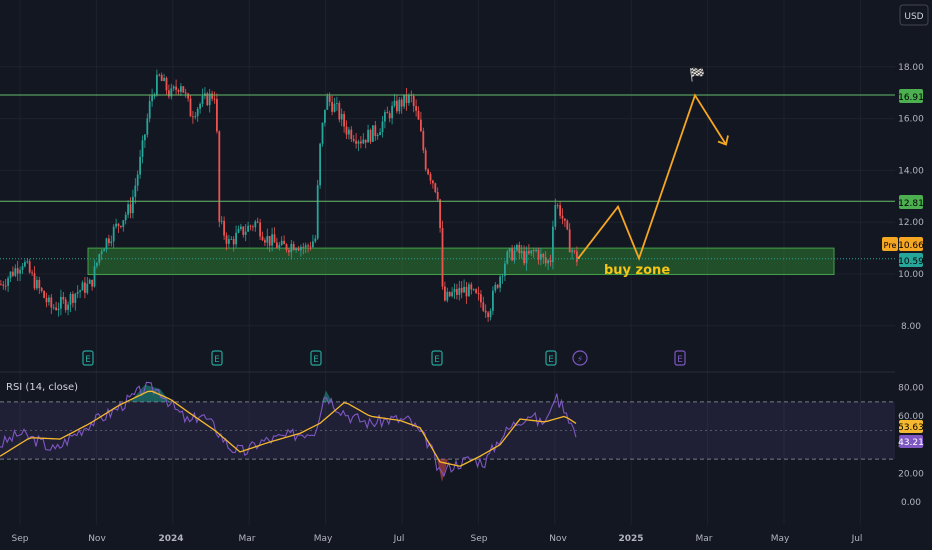  Describe the element at coordinates (323, 539) in the screenshot. I see `time-tick-label: May` at that location.